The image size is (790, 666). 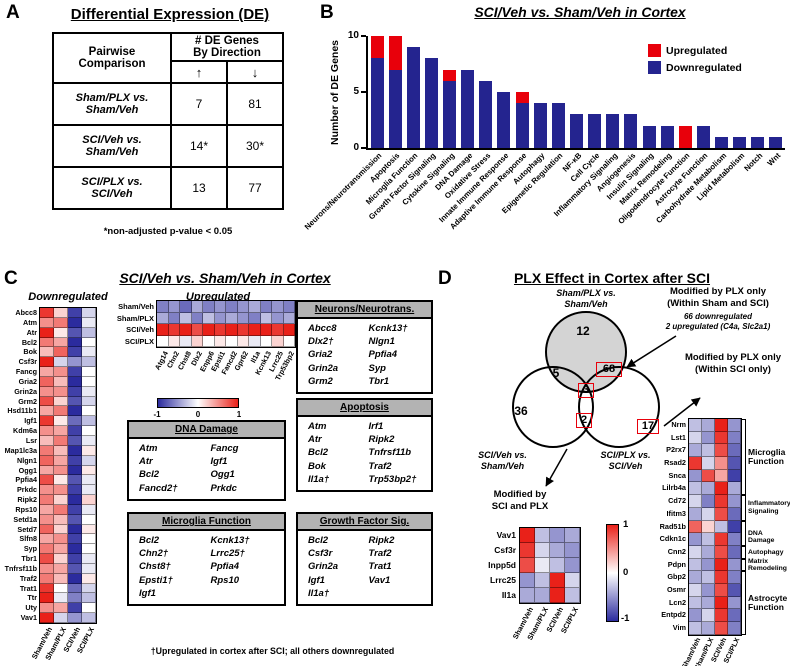 What do you see at coordinates (505, 550) in the screenshot?
I see `heatmap-row-label: Csf3r` at bounding box center [505, 550].